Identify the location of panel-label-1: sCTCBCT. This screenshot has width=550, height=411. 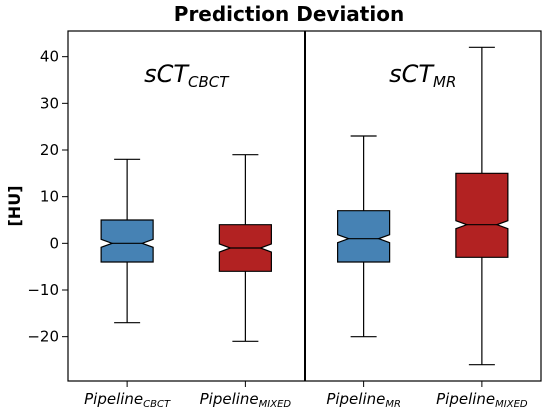
(187, 75).